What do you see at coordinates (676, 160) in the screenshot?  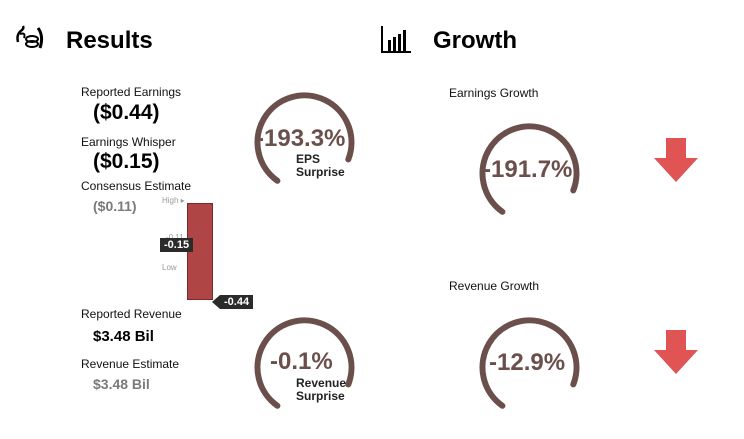 I see `earnings-down-arrow-icon` at bounding box center [676, 160].